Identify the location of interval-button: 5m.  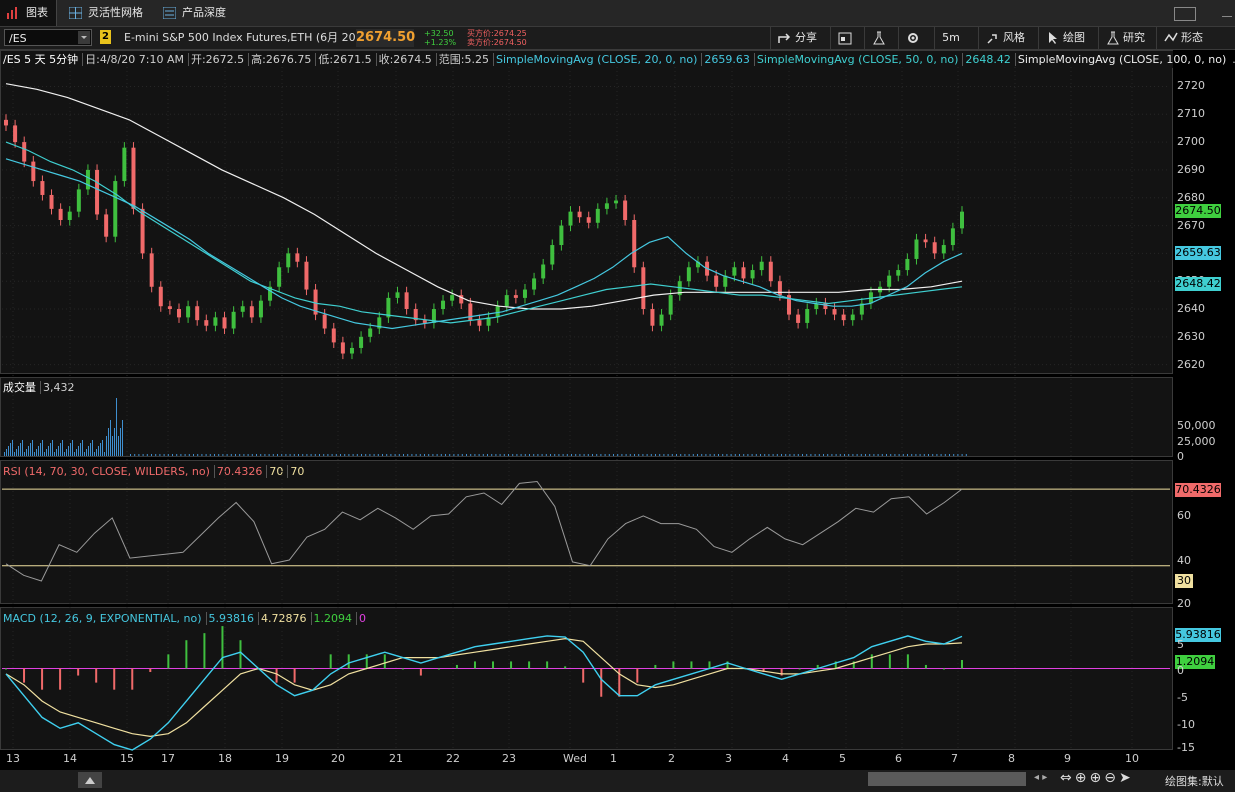
(950, 38).